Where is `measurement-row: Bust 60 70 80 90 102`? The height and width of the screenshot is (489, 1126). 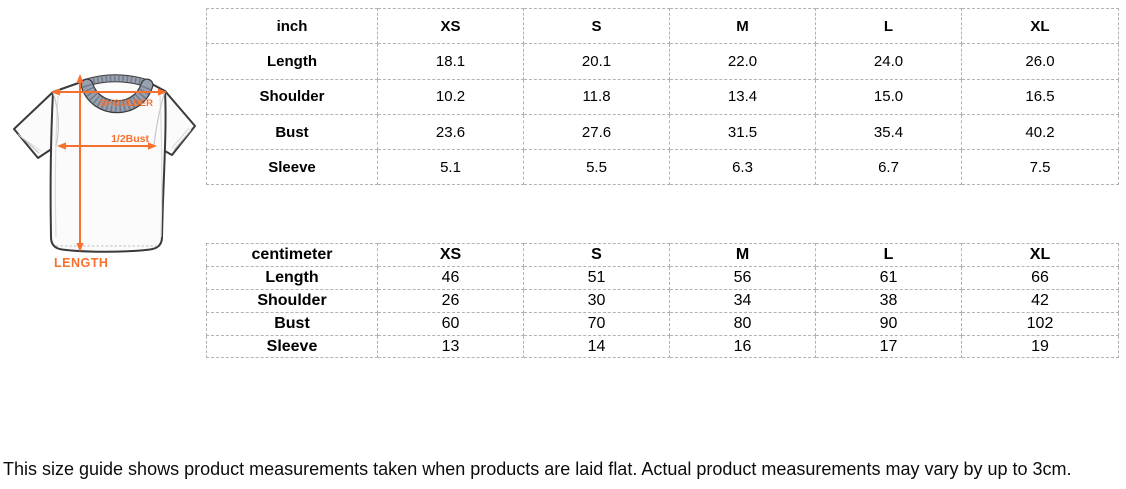 measurement-row: Bust 60 70 80 90 102 is located at coordinates (662, 323).